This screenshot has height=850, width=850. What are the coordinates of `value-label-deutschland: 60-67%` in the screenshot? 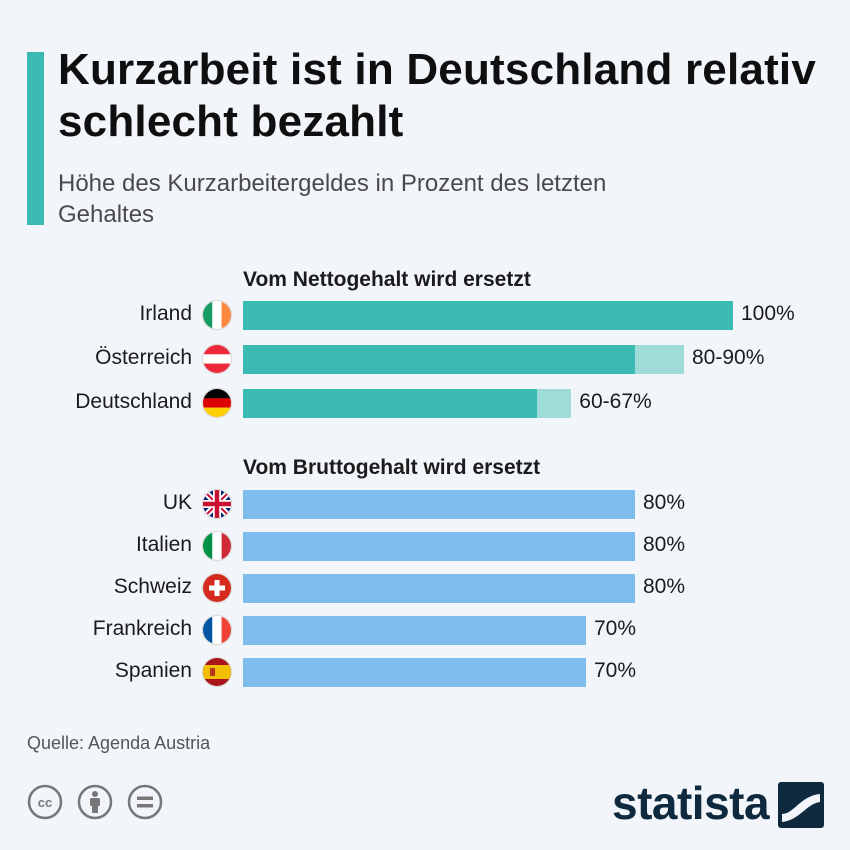 It's located at (615, 401).